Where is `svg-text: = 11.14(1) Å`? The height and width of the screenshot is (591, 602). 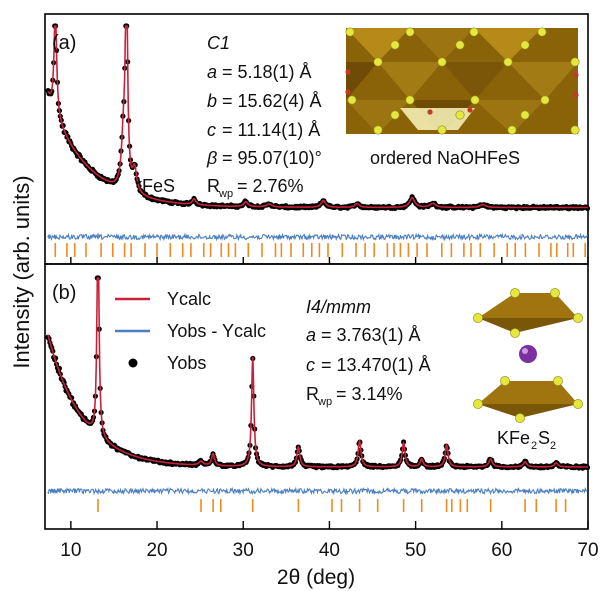 svg-text: = 11.14(1) Å is located at coordinates (271, 130).